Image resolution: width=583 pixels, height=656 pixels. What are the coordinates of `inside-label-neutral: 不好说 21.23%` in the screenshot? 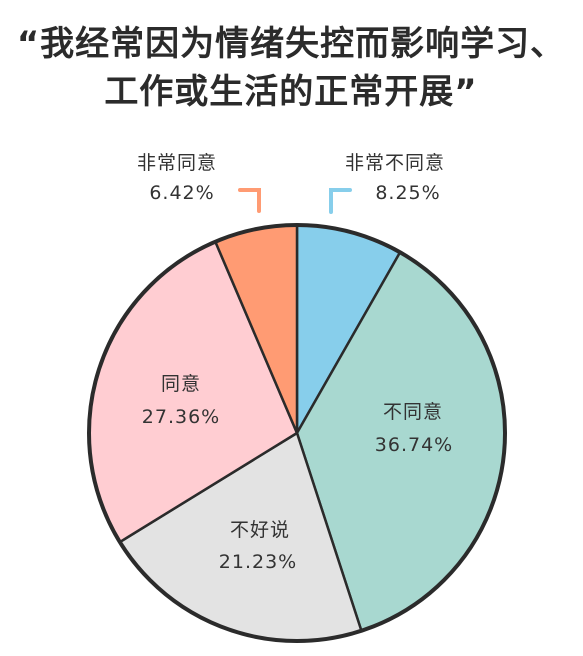 It's located at (258, 546).